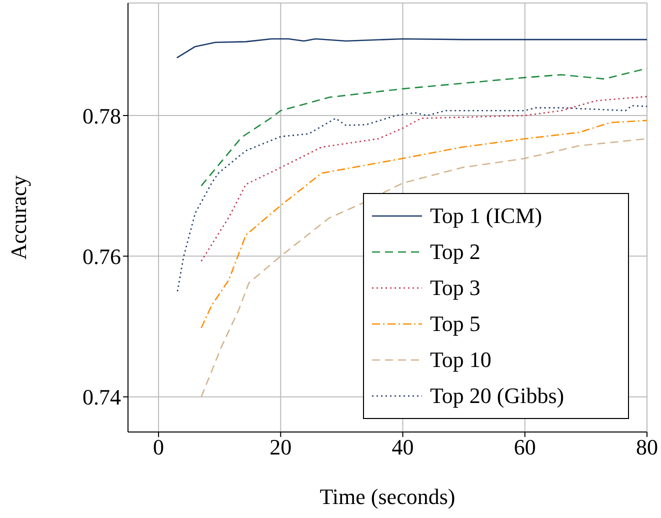 This screenshot has height=518, width=661. Describe the element at coordinates (497, 396) in the screenshot. I see `legend-label: Top 20 (Gibbs)` at that location.